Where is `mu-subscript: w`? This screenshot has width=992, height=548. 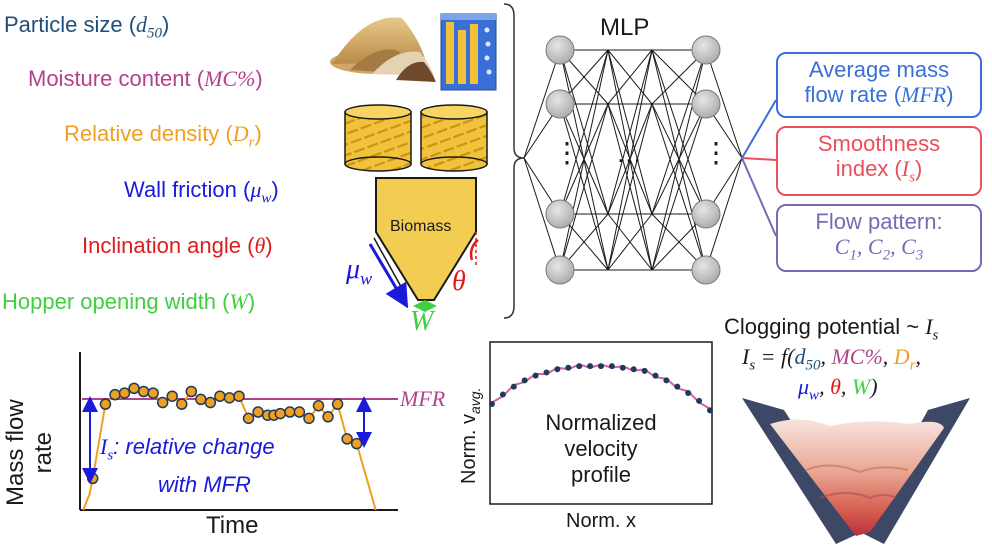 mu-subscript: w is located at coordinates (266, 198).